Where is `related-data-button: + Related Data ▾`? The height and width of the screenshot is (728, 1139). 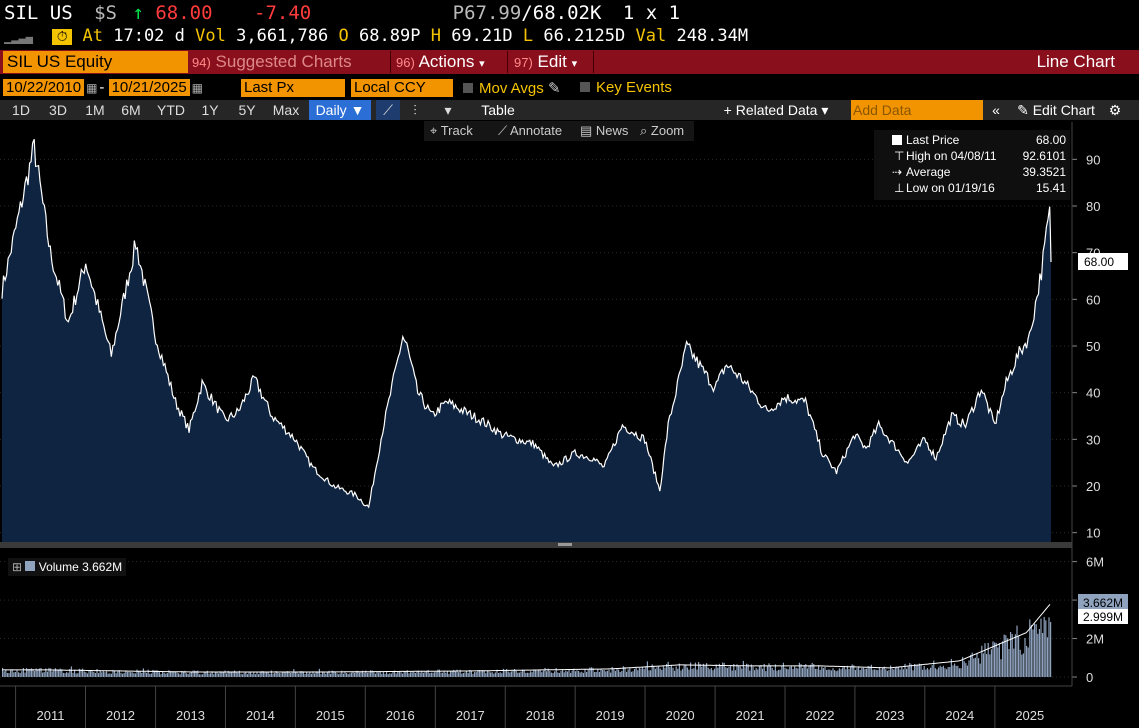 related-data-button: + Related Data ▾ is located at coordinates (776, 110).